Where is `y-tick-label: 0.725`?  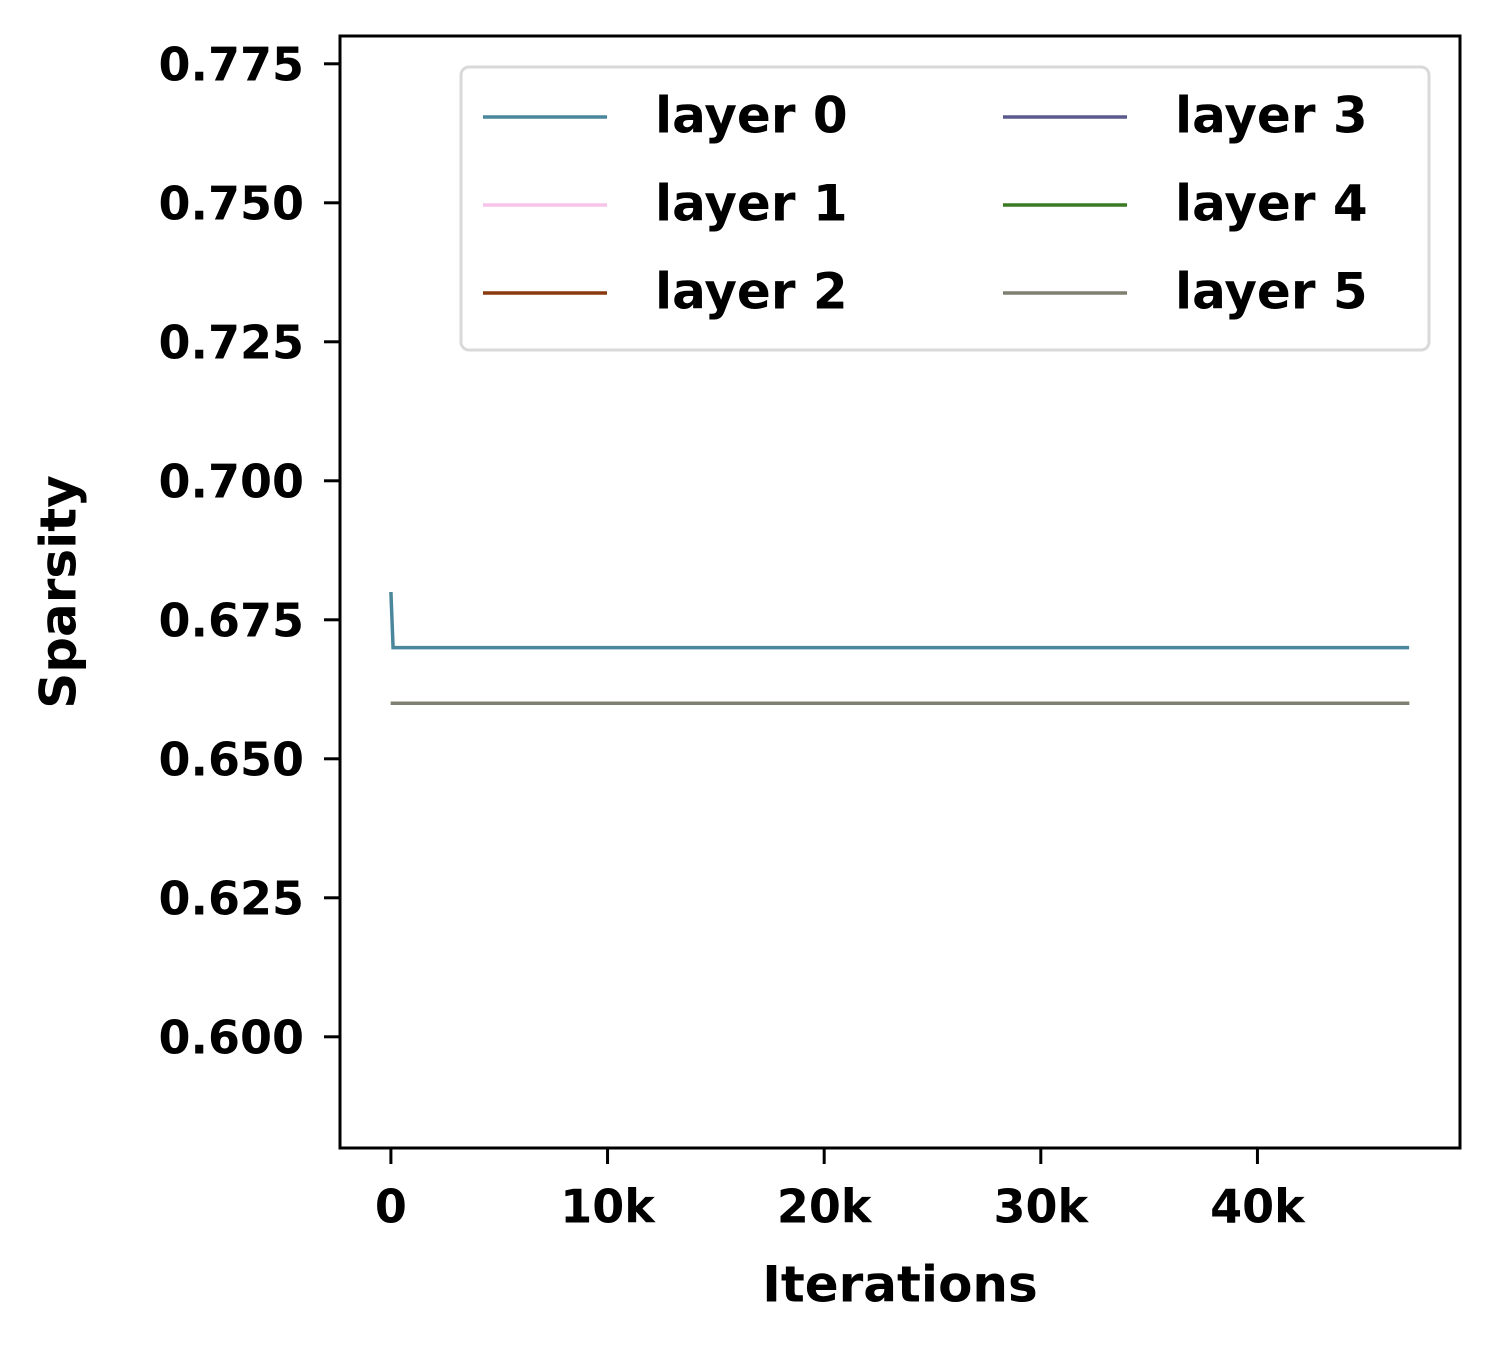
y-tick-label: 0.725 is located at coordinates (231, 342).